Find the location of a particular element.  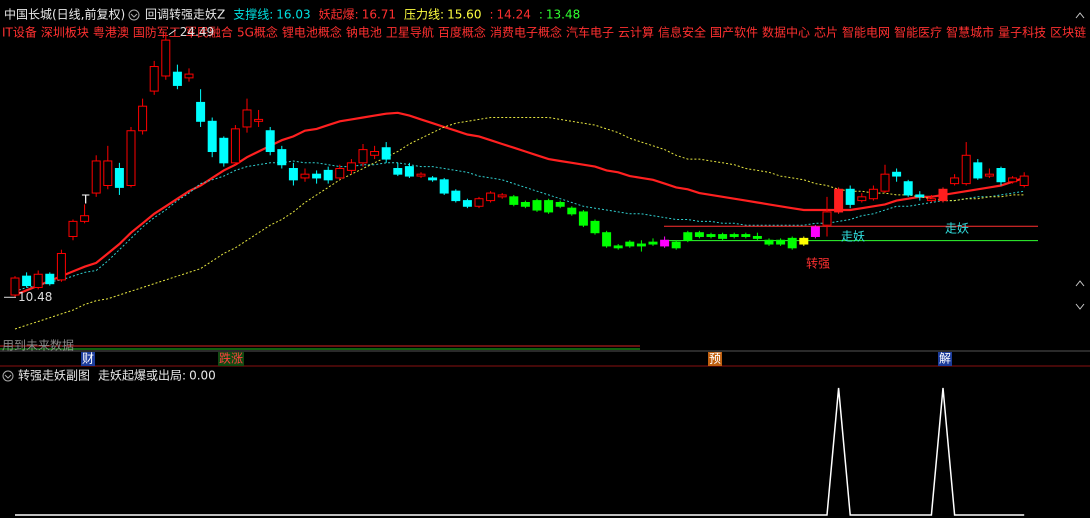

indicator-name: 回调转强走妖Z is located at coordinates (185, 14).